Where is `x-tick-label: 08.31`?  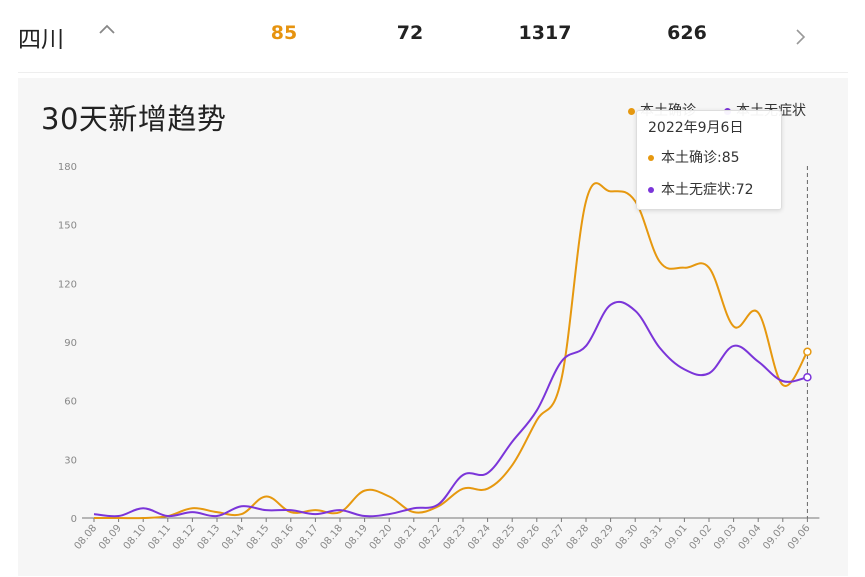 x-tick-label: 08.31 is located at coordinates (651, 537).